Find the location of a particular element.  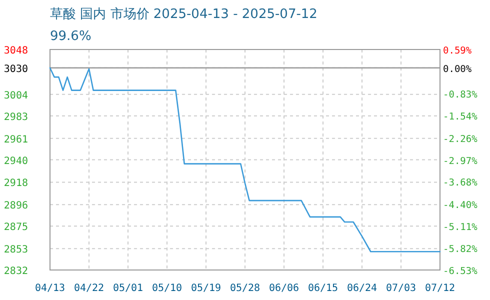

y2-tick-label: -2.26% is located at coordinates (460, 139).